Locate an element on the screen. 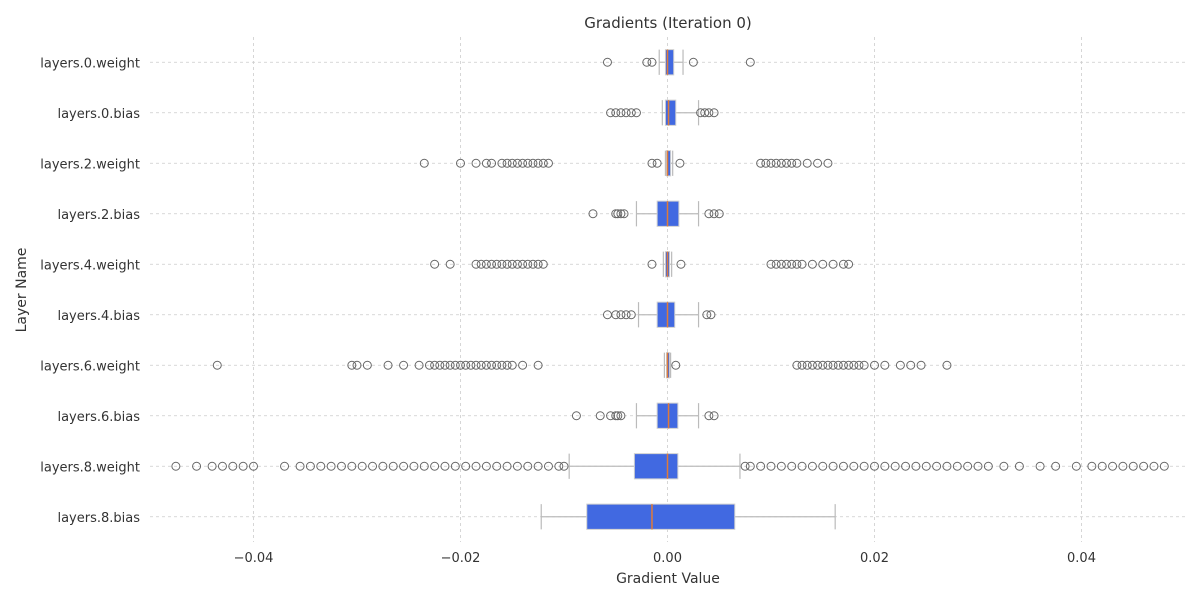 The width and height of the screenshot is (1200, 604). y-tick-label: layers.8.weight is located at coordinates (90, 467).